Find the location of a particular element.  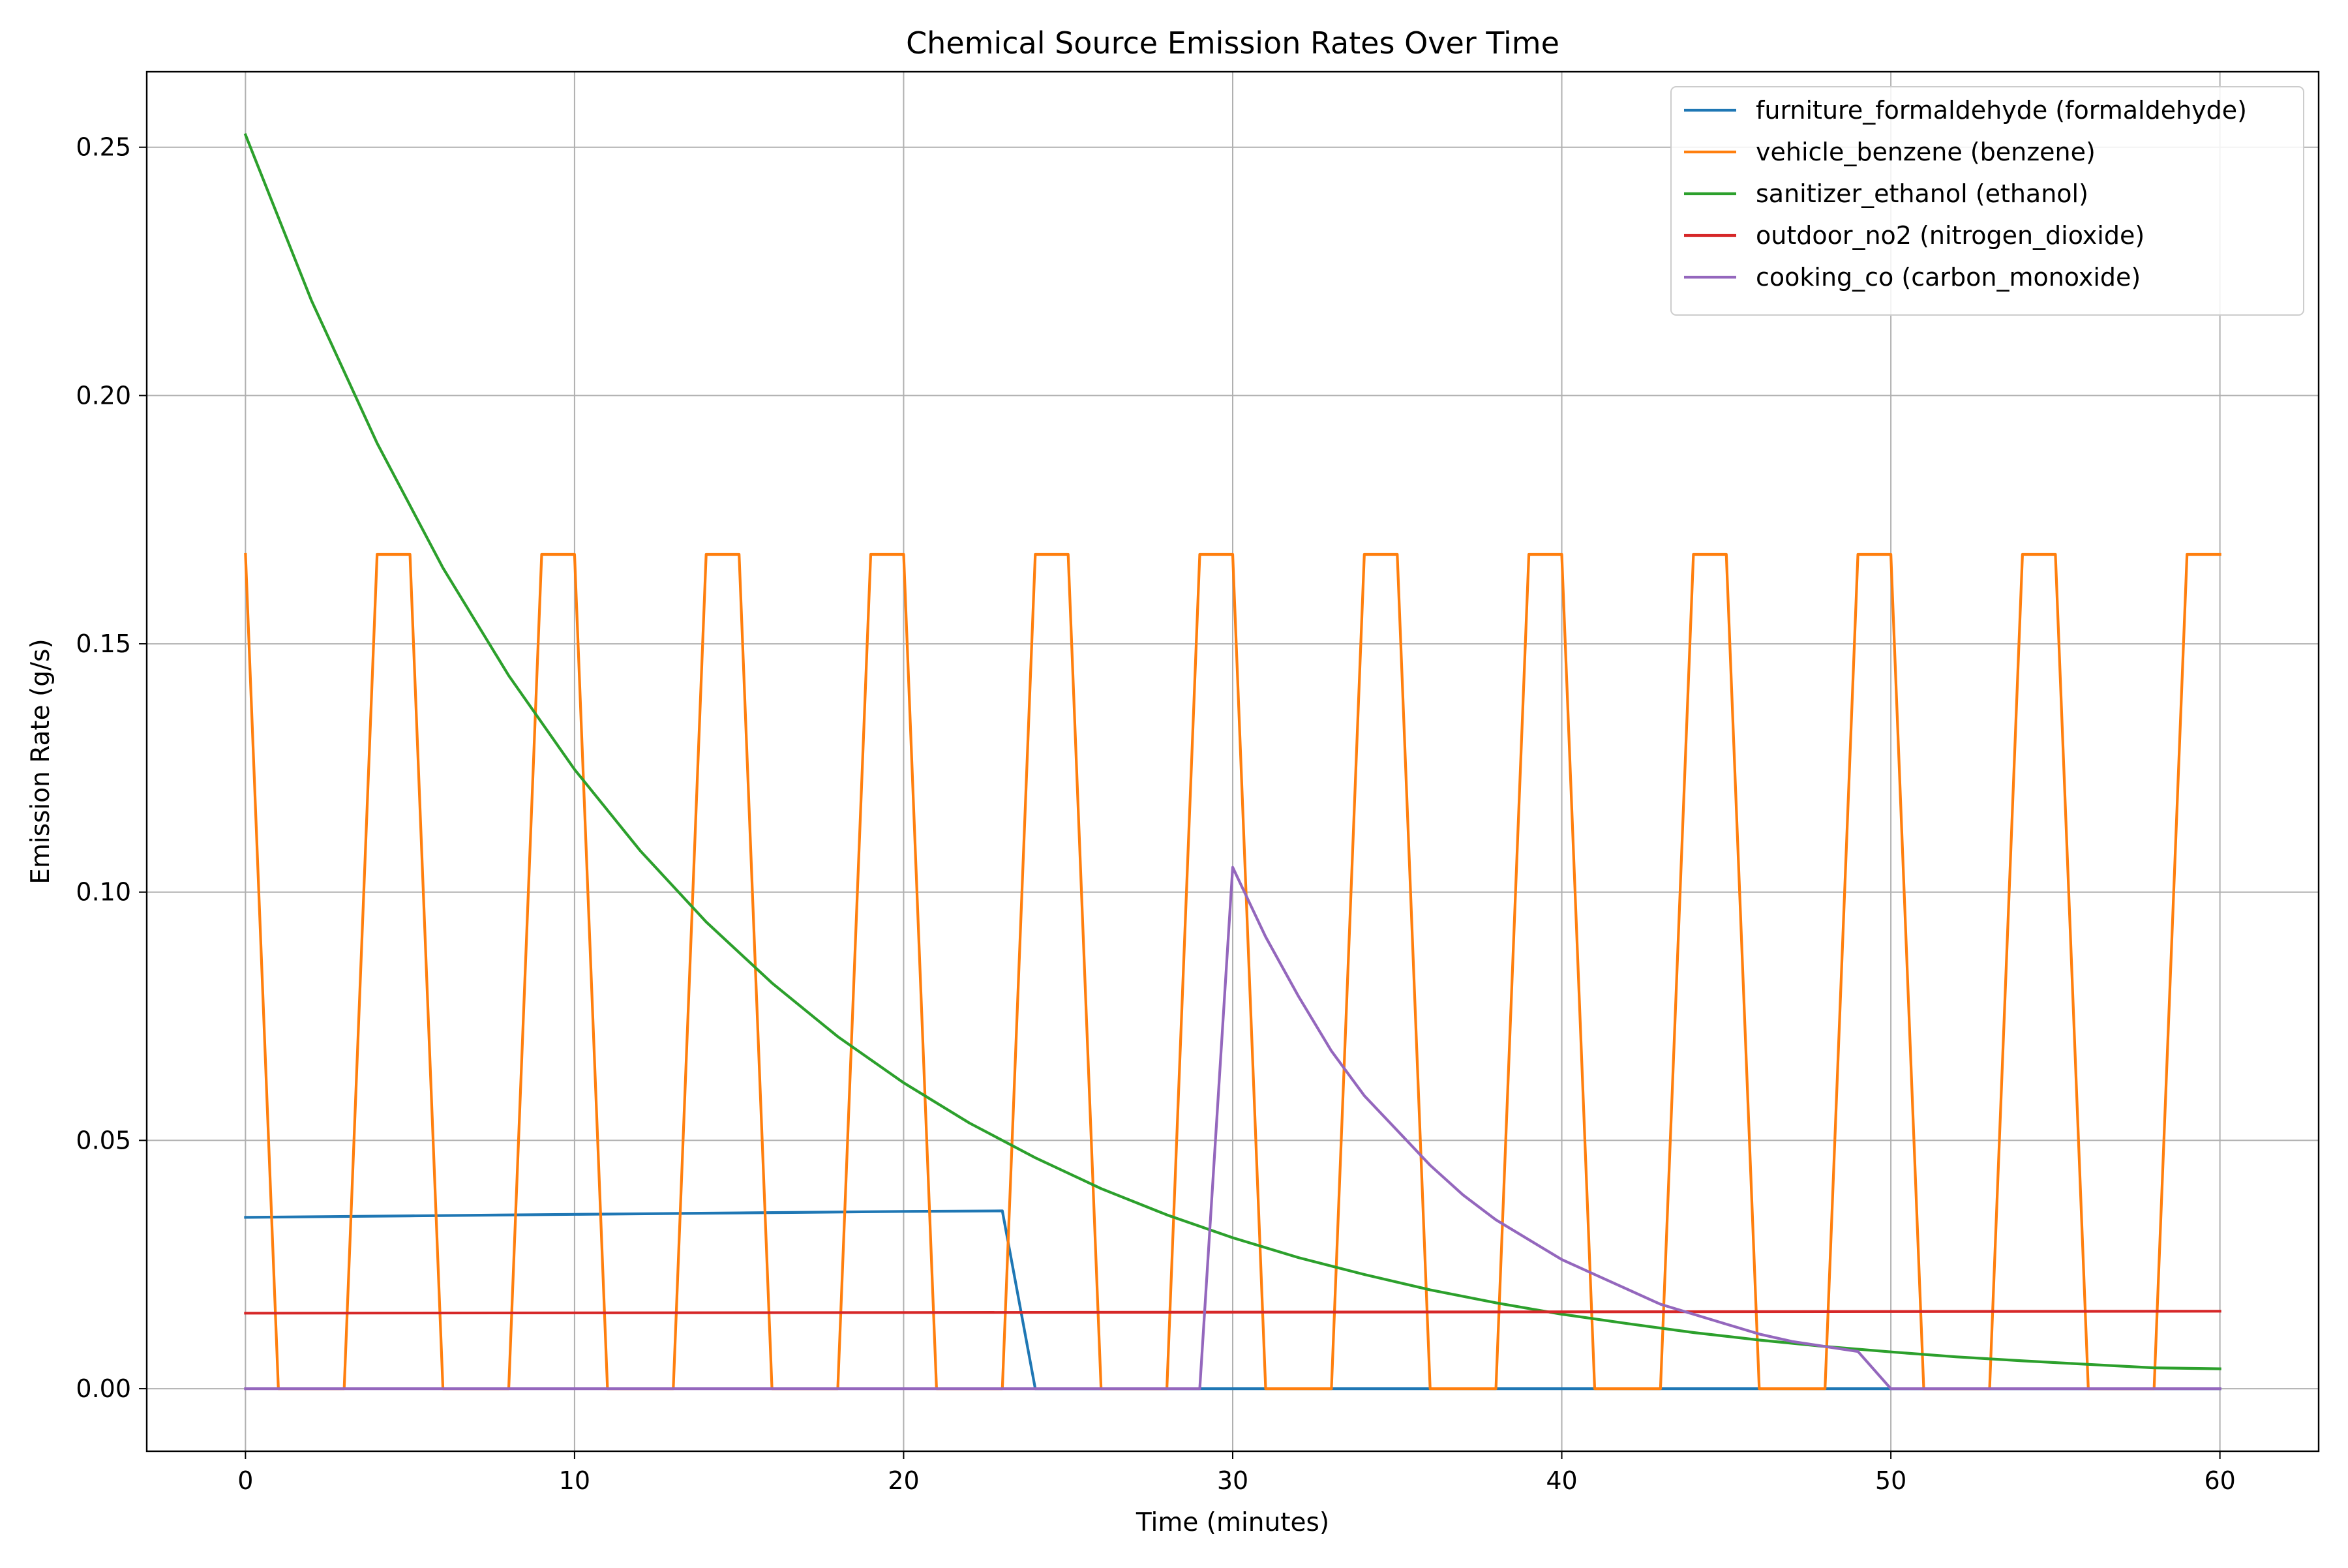

x-tick-label: 40 is located at coordinates (1562, 1480).